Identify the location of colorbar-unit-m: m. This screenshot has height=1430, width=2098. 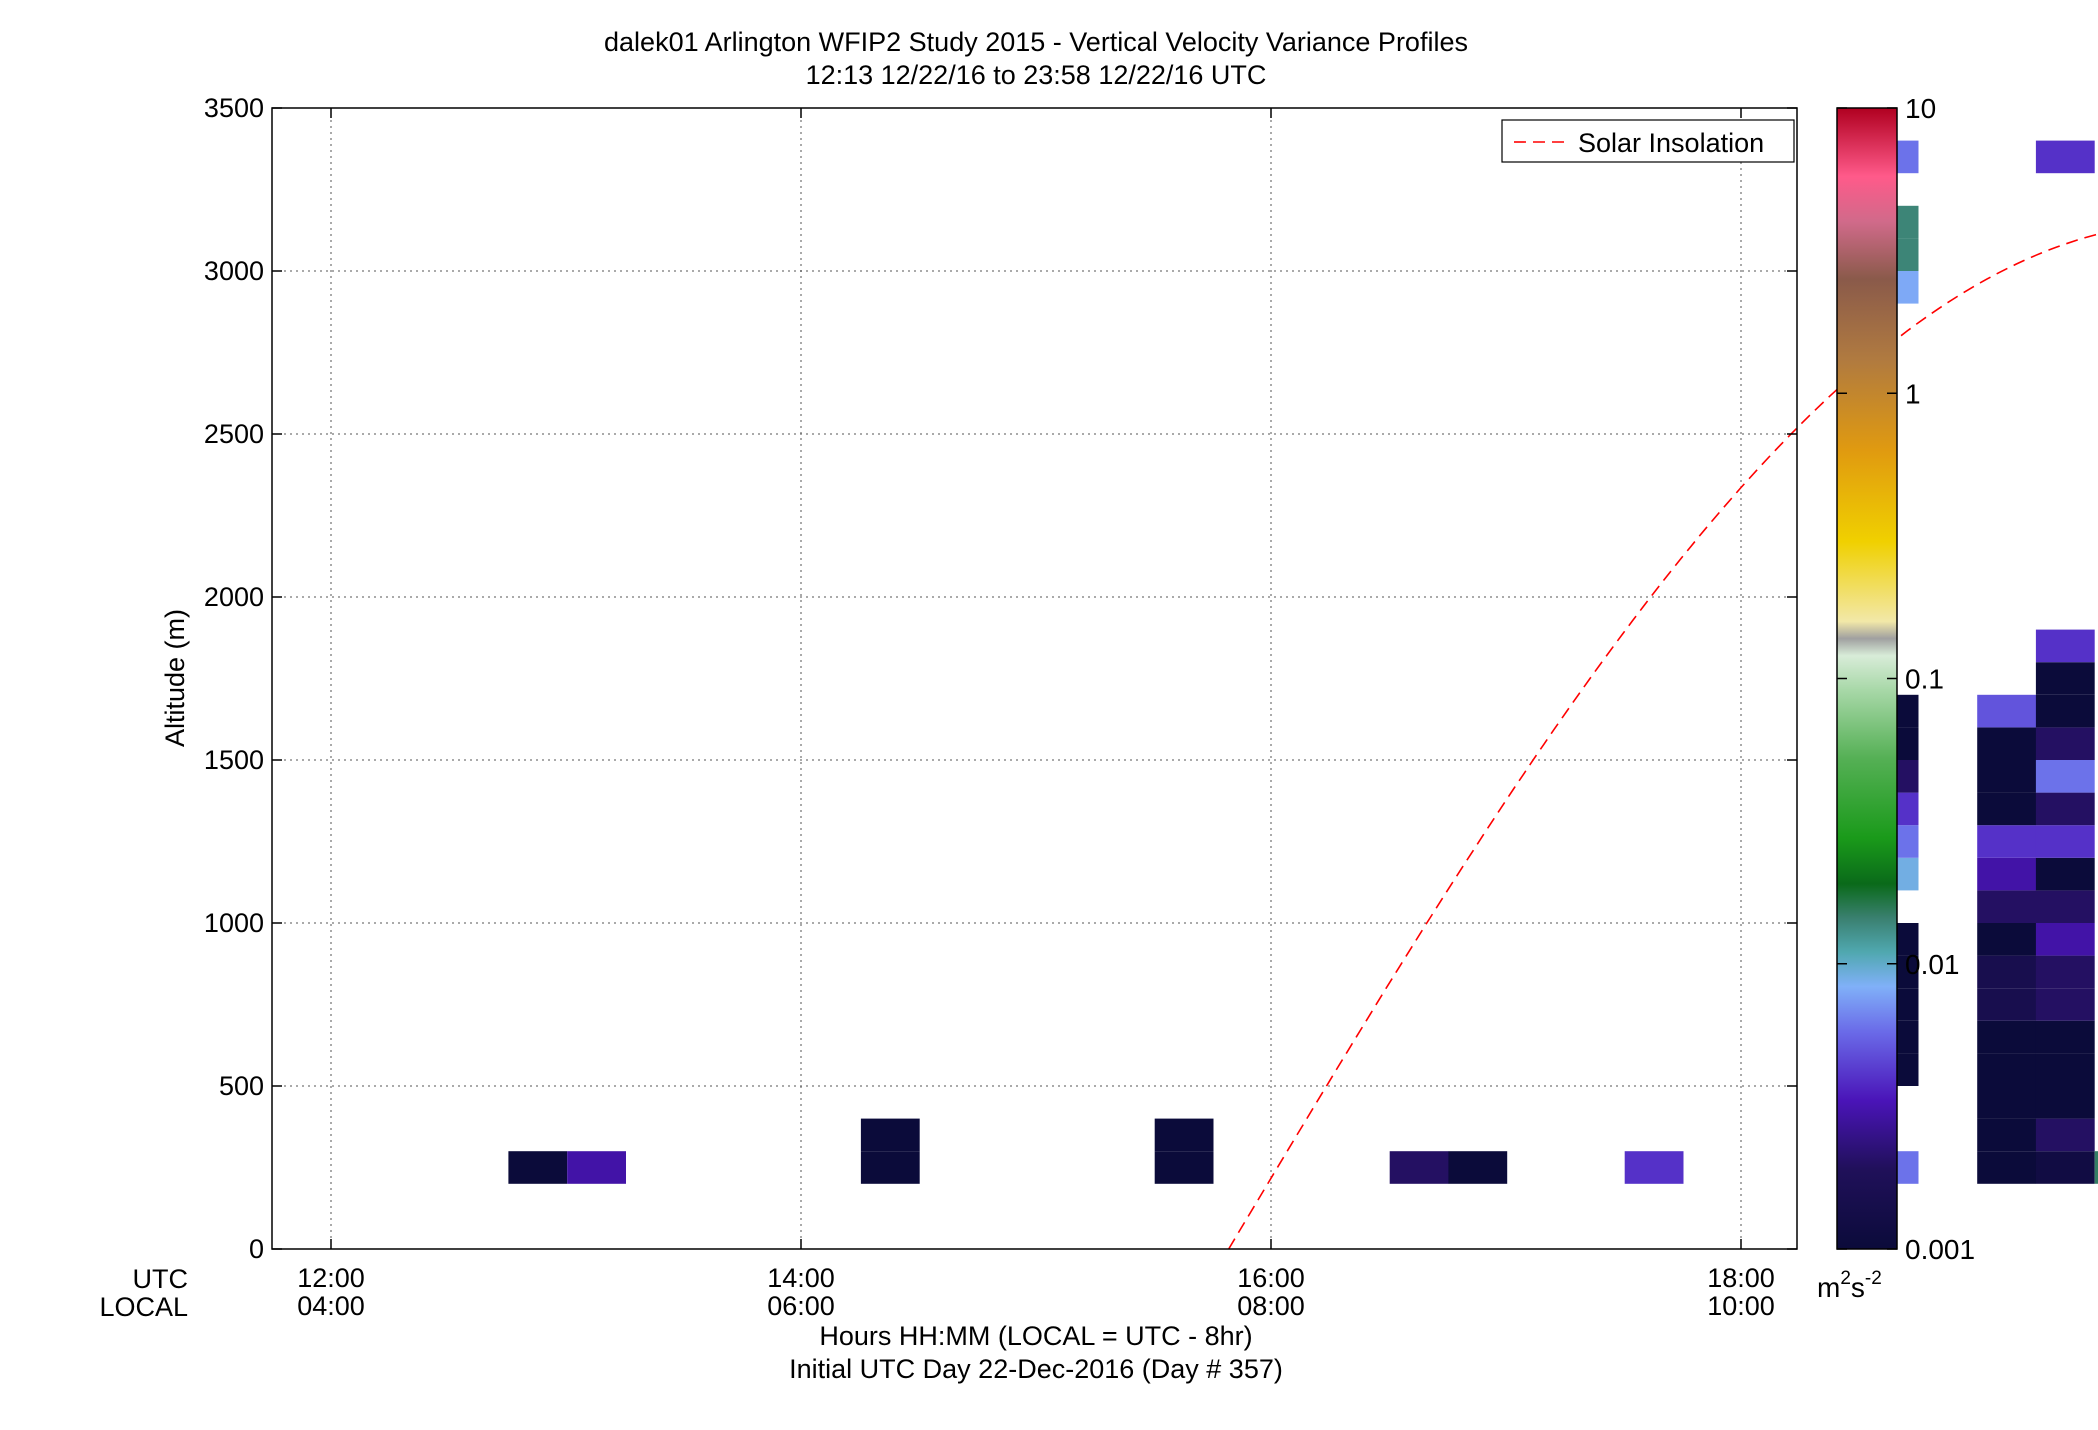
(1828, 1287).